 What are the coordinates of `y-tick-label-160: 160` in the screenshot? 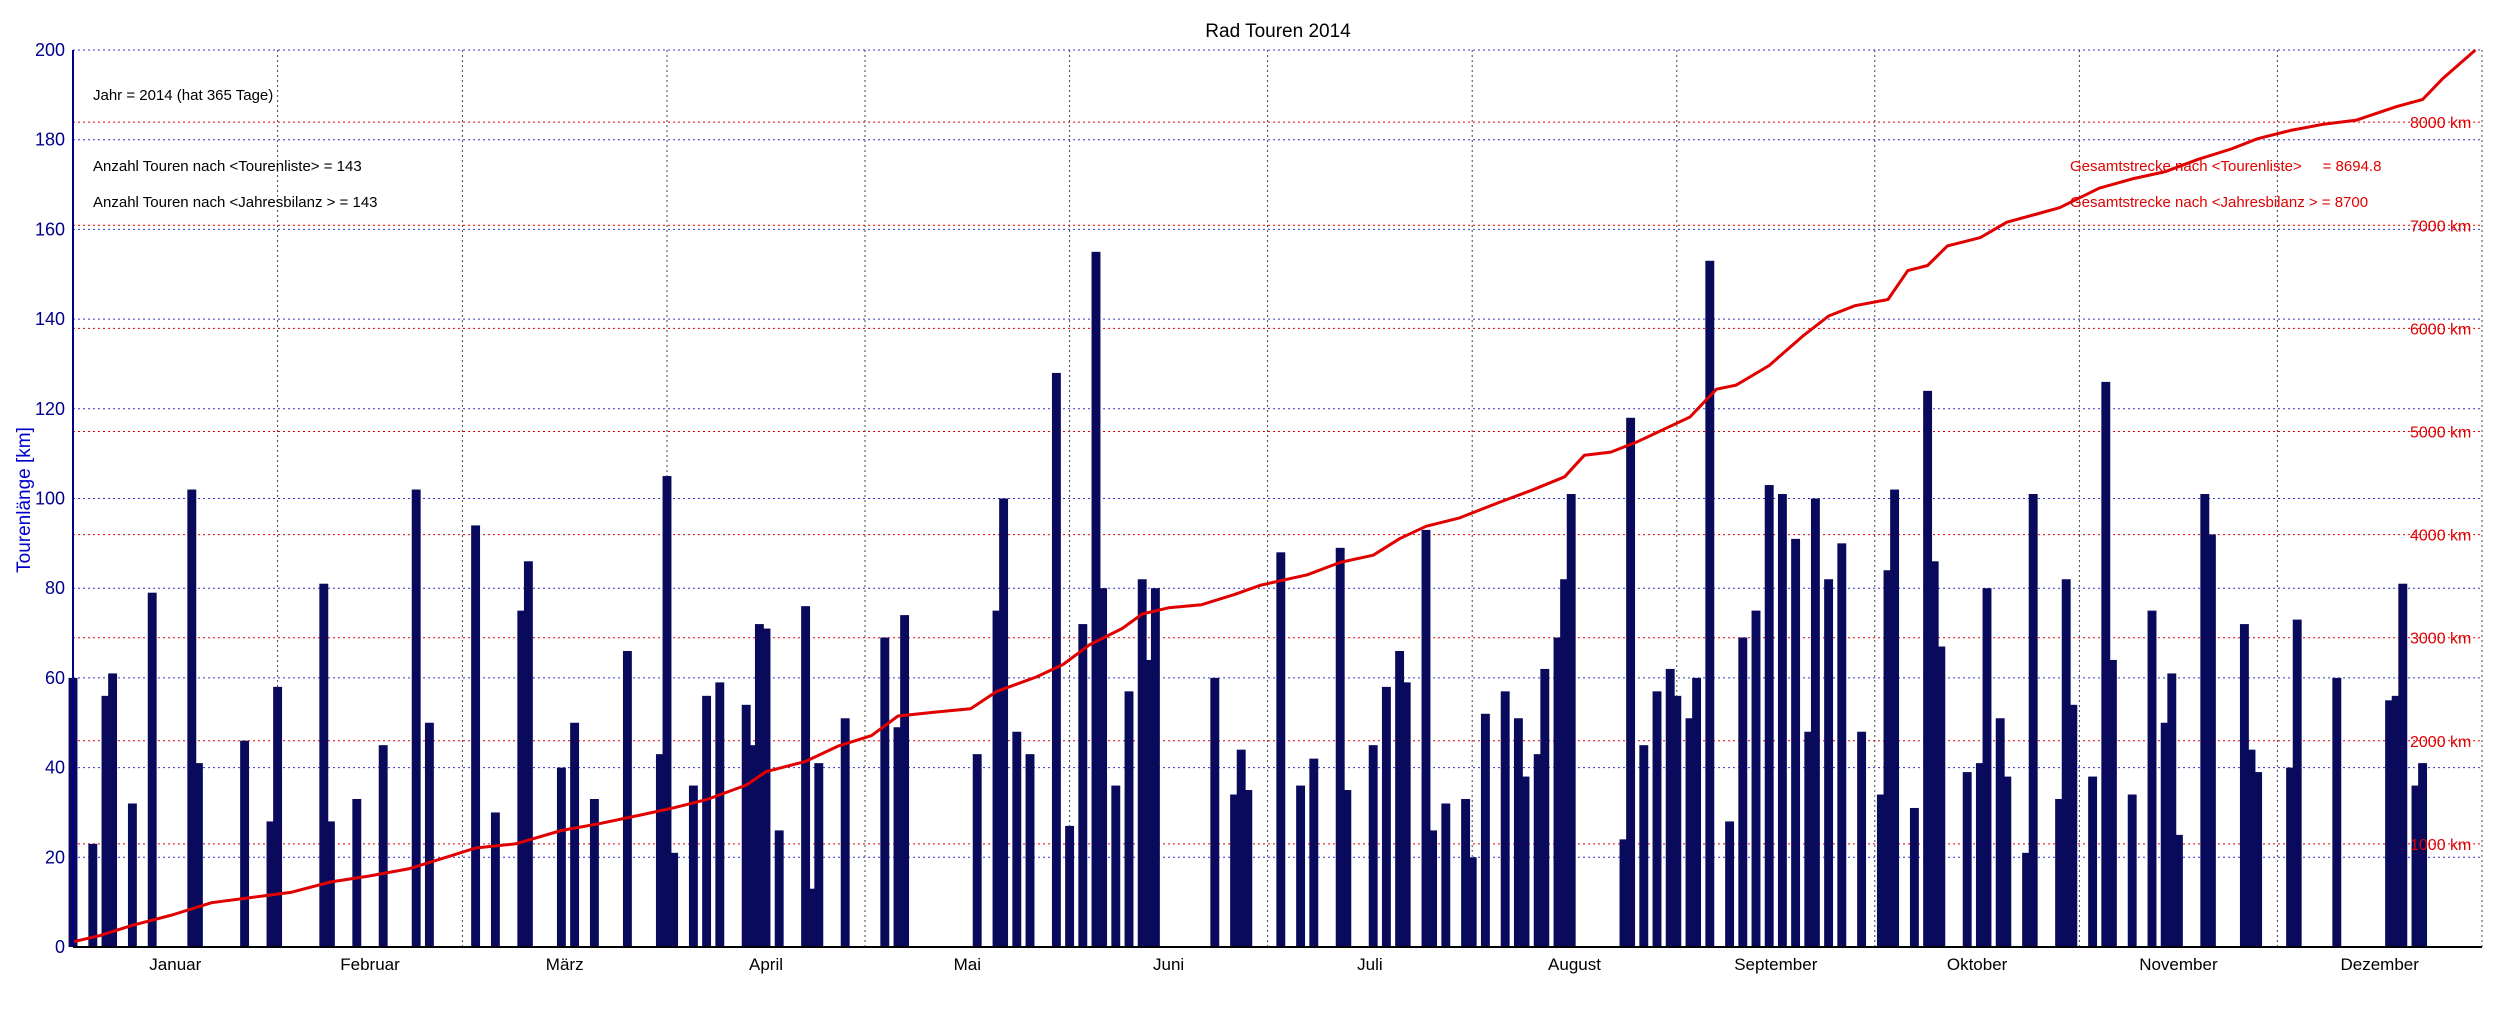 It's located at (50, 229).